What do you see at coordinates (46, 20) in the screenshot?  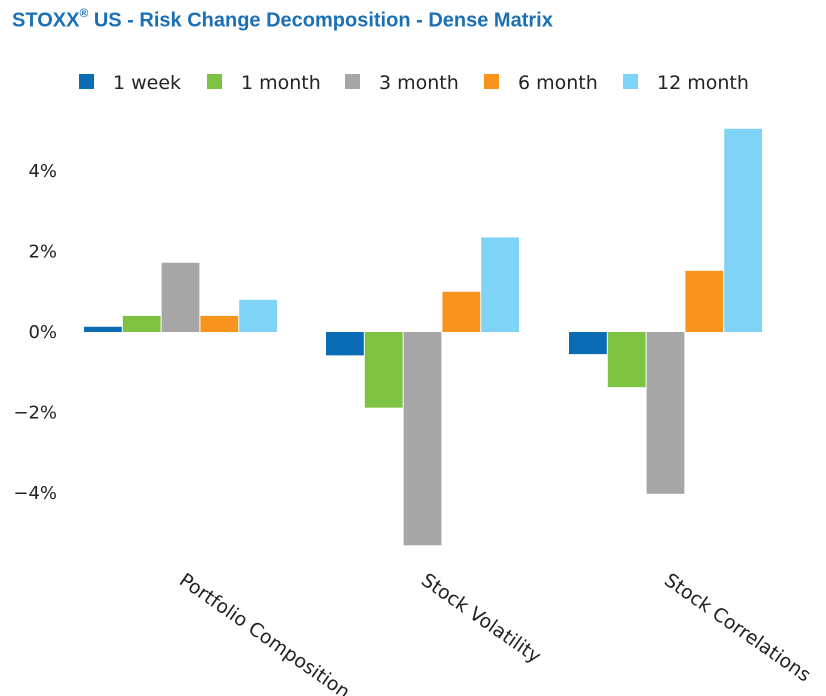 I see `title-prefix: STOXX` at bounding box center [46, 20].